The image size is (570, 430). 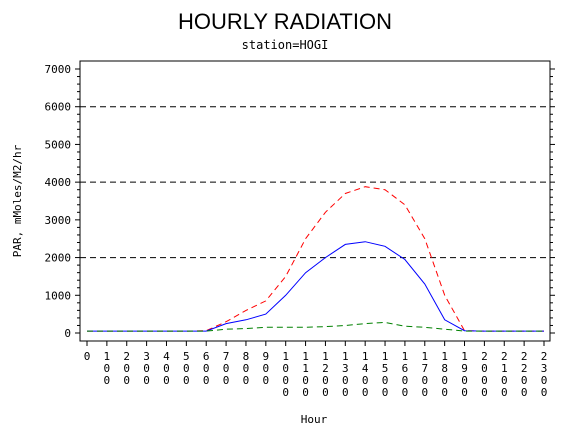 I want to click on y-tick-label: 2000, so click(x=58, y=258).